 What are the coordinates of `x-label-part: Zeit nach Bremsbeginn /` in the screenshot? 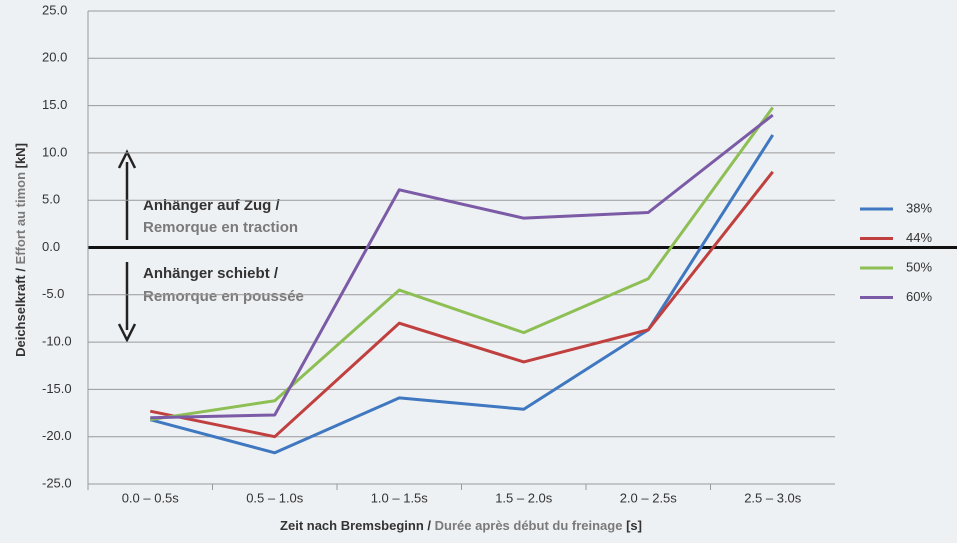 It's located at (357, 525).